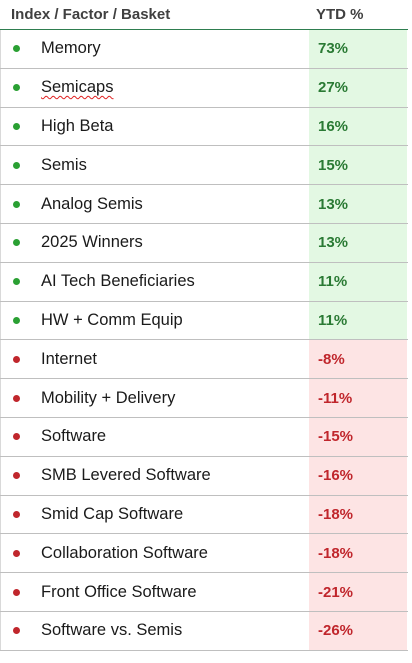 The width and height of the screenshot is (412, 663). I want to click on name-cell: Semicaps, so click(154, 87).